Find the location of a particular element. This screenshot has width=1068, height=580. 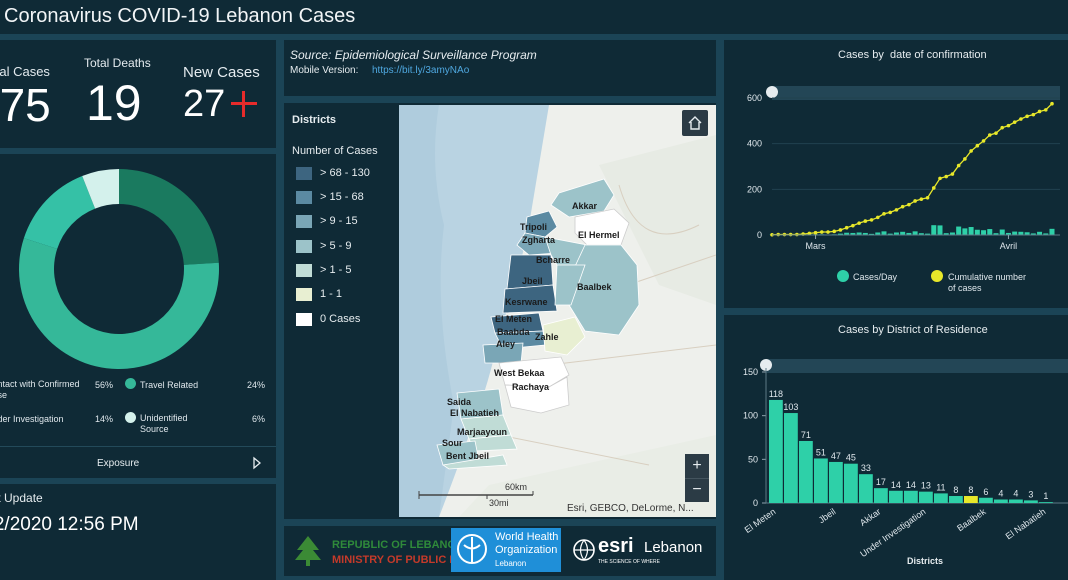

donut-slice-unidentified is located at coordinates (100, 189).